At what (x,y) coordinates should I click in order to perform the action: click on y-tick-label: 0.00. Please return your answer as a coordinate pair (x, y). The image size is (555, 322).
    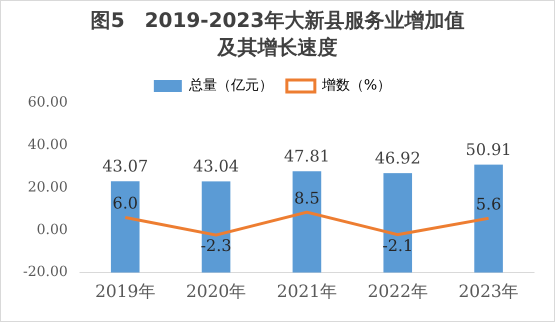
    Looking at the image, I should click on (52, 230).